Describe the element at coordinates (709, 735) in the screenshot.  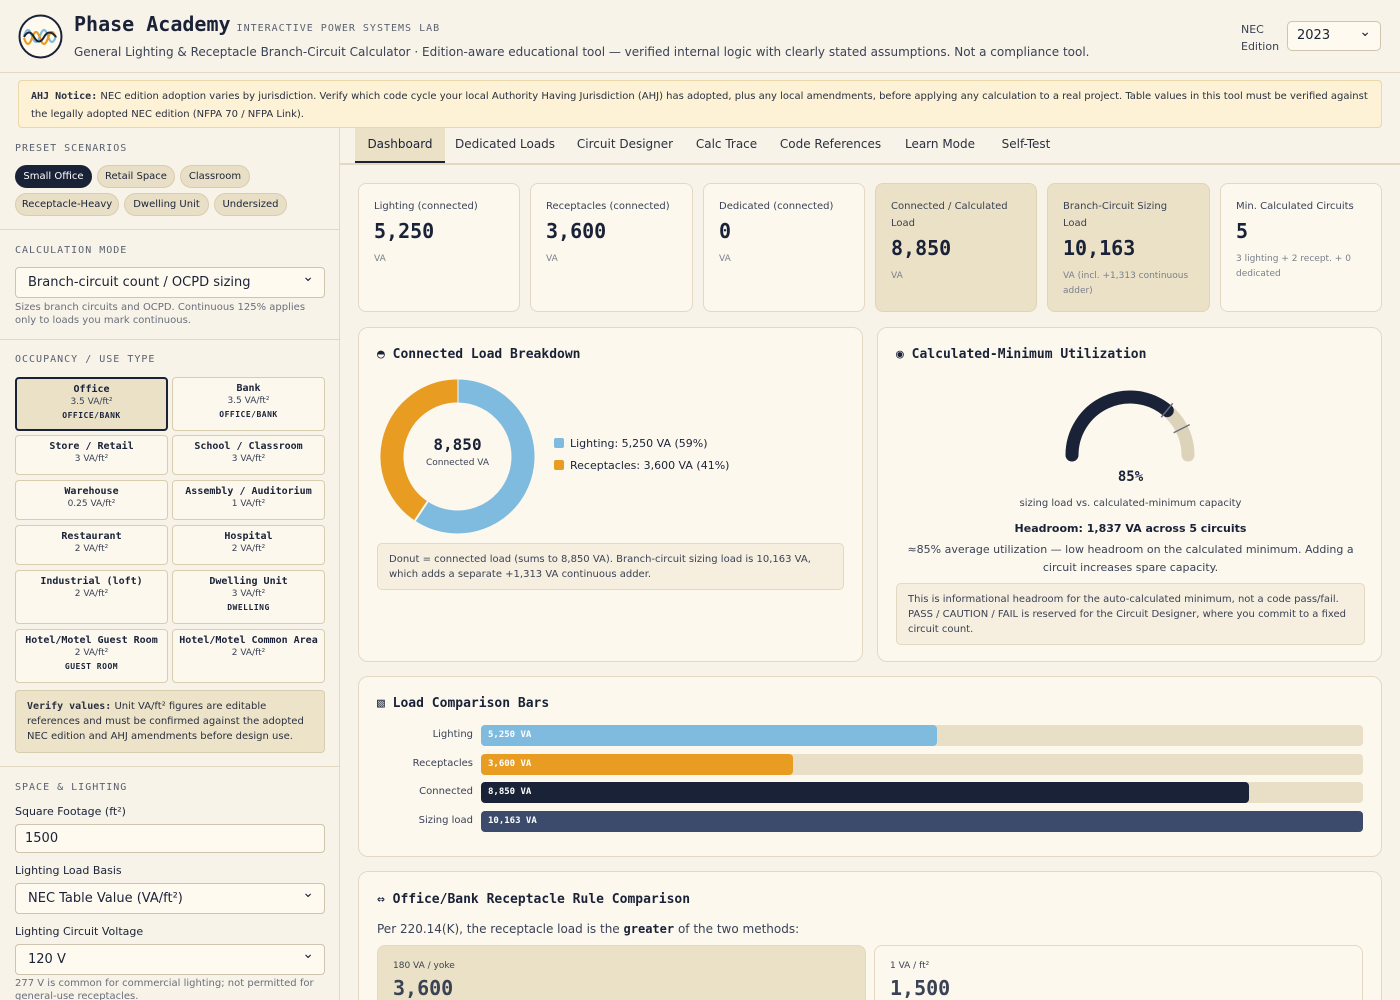
I see `bar-fill: 5,250 VA` at that location.